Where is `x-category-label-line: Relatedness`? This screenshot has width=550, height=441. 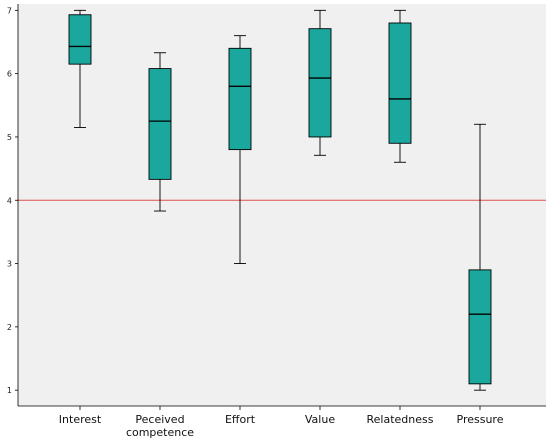 x-category-label-line: Relatedness is located at coordinates (400, 419).